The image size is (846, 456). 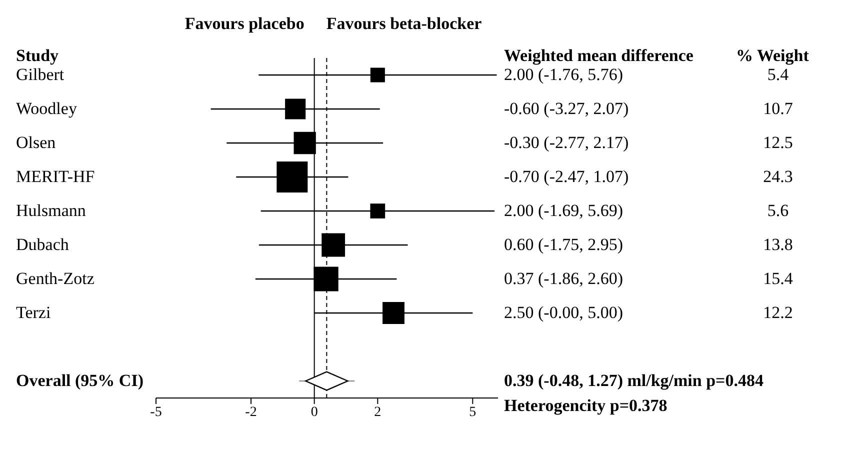 What do you see at coordinates (563, 244) in the screenshot?
I see `data-label: 0.60 (-1.75, 2.95)` at bounding box center [563, 244].